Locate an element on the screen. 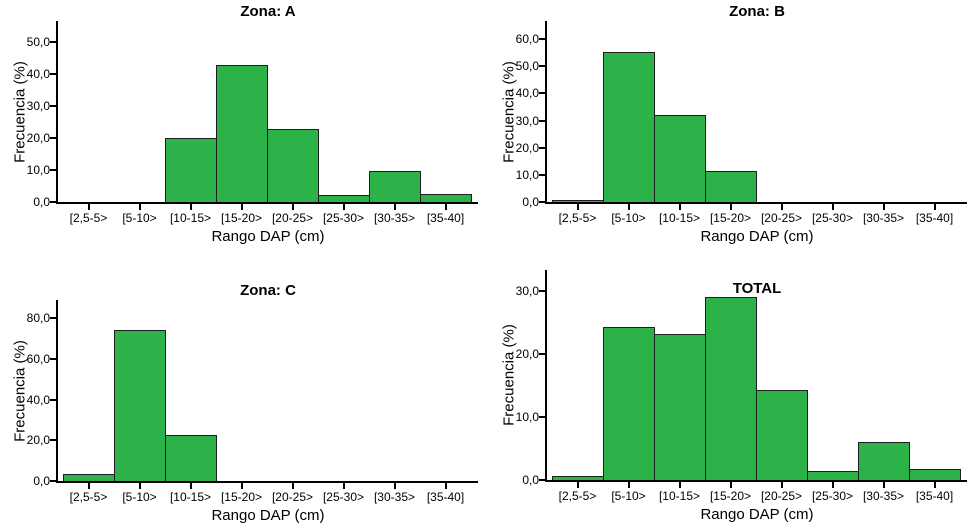 Image resolution: width=979 pixels, height=528 pixels. x-tick-label: [2,5-5> is located at coordinates (88, 497).